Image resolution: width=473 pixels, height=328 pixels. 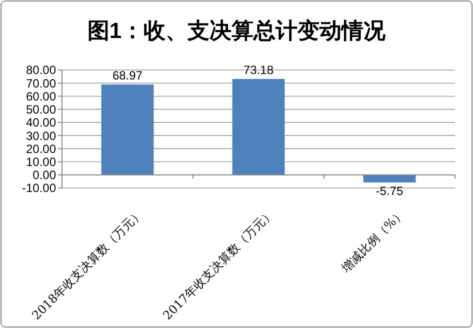 What do you see at coordinates (41, 149) in the screenshot?
I see `y-tick-label: 20.00` at bounding box center [41, 149].